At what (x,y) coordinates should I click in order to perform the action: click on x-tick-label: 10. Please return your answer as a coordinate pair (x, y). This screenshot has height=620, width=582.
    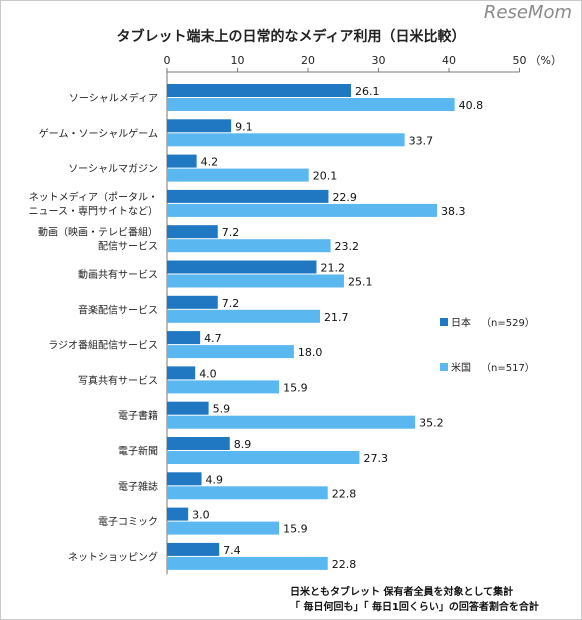
    Looking at the image, I should click on (238, 60).